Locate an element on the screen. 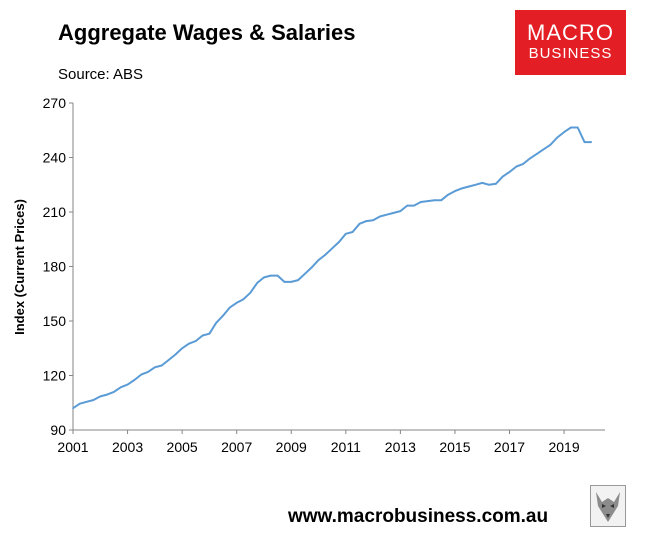 The image size is (646, 539). wolf-icon is located at coordinates (608, 506).